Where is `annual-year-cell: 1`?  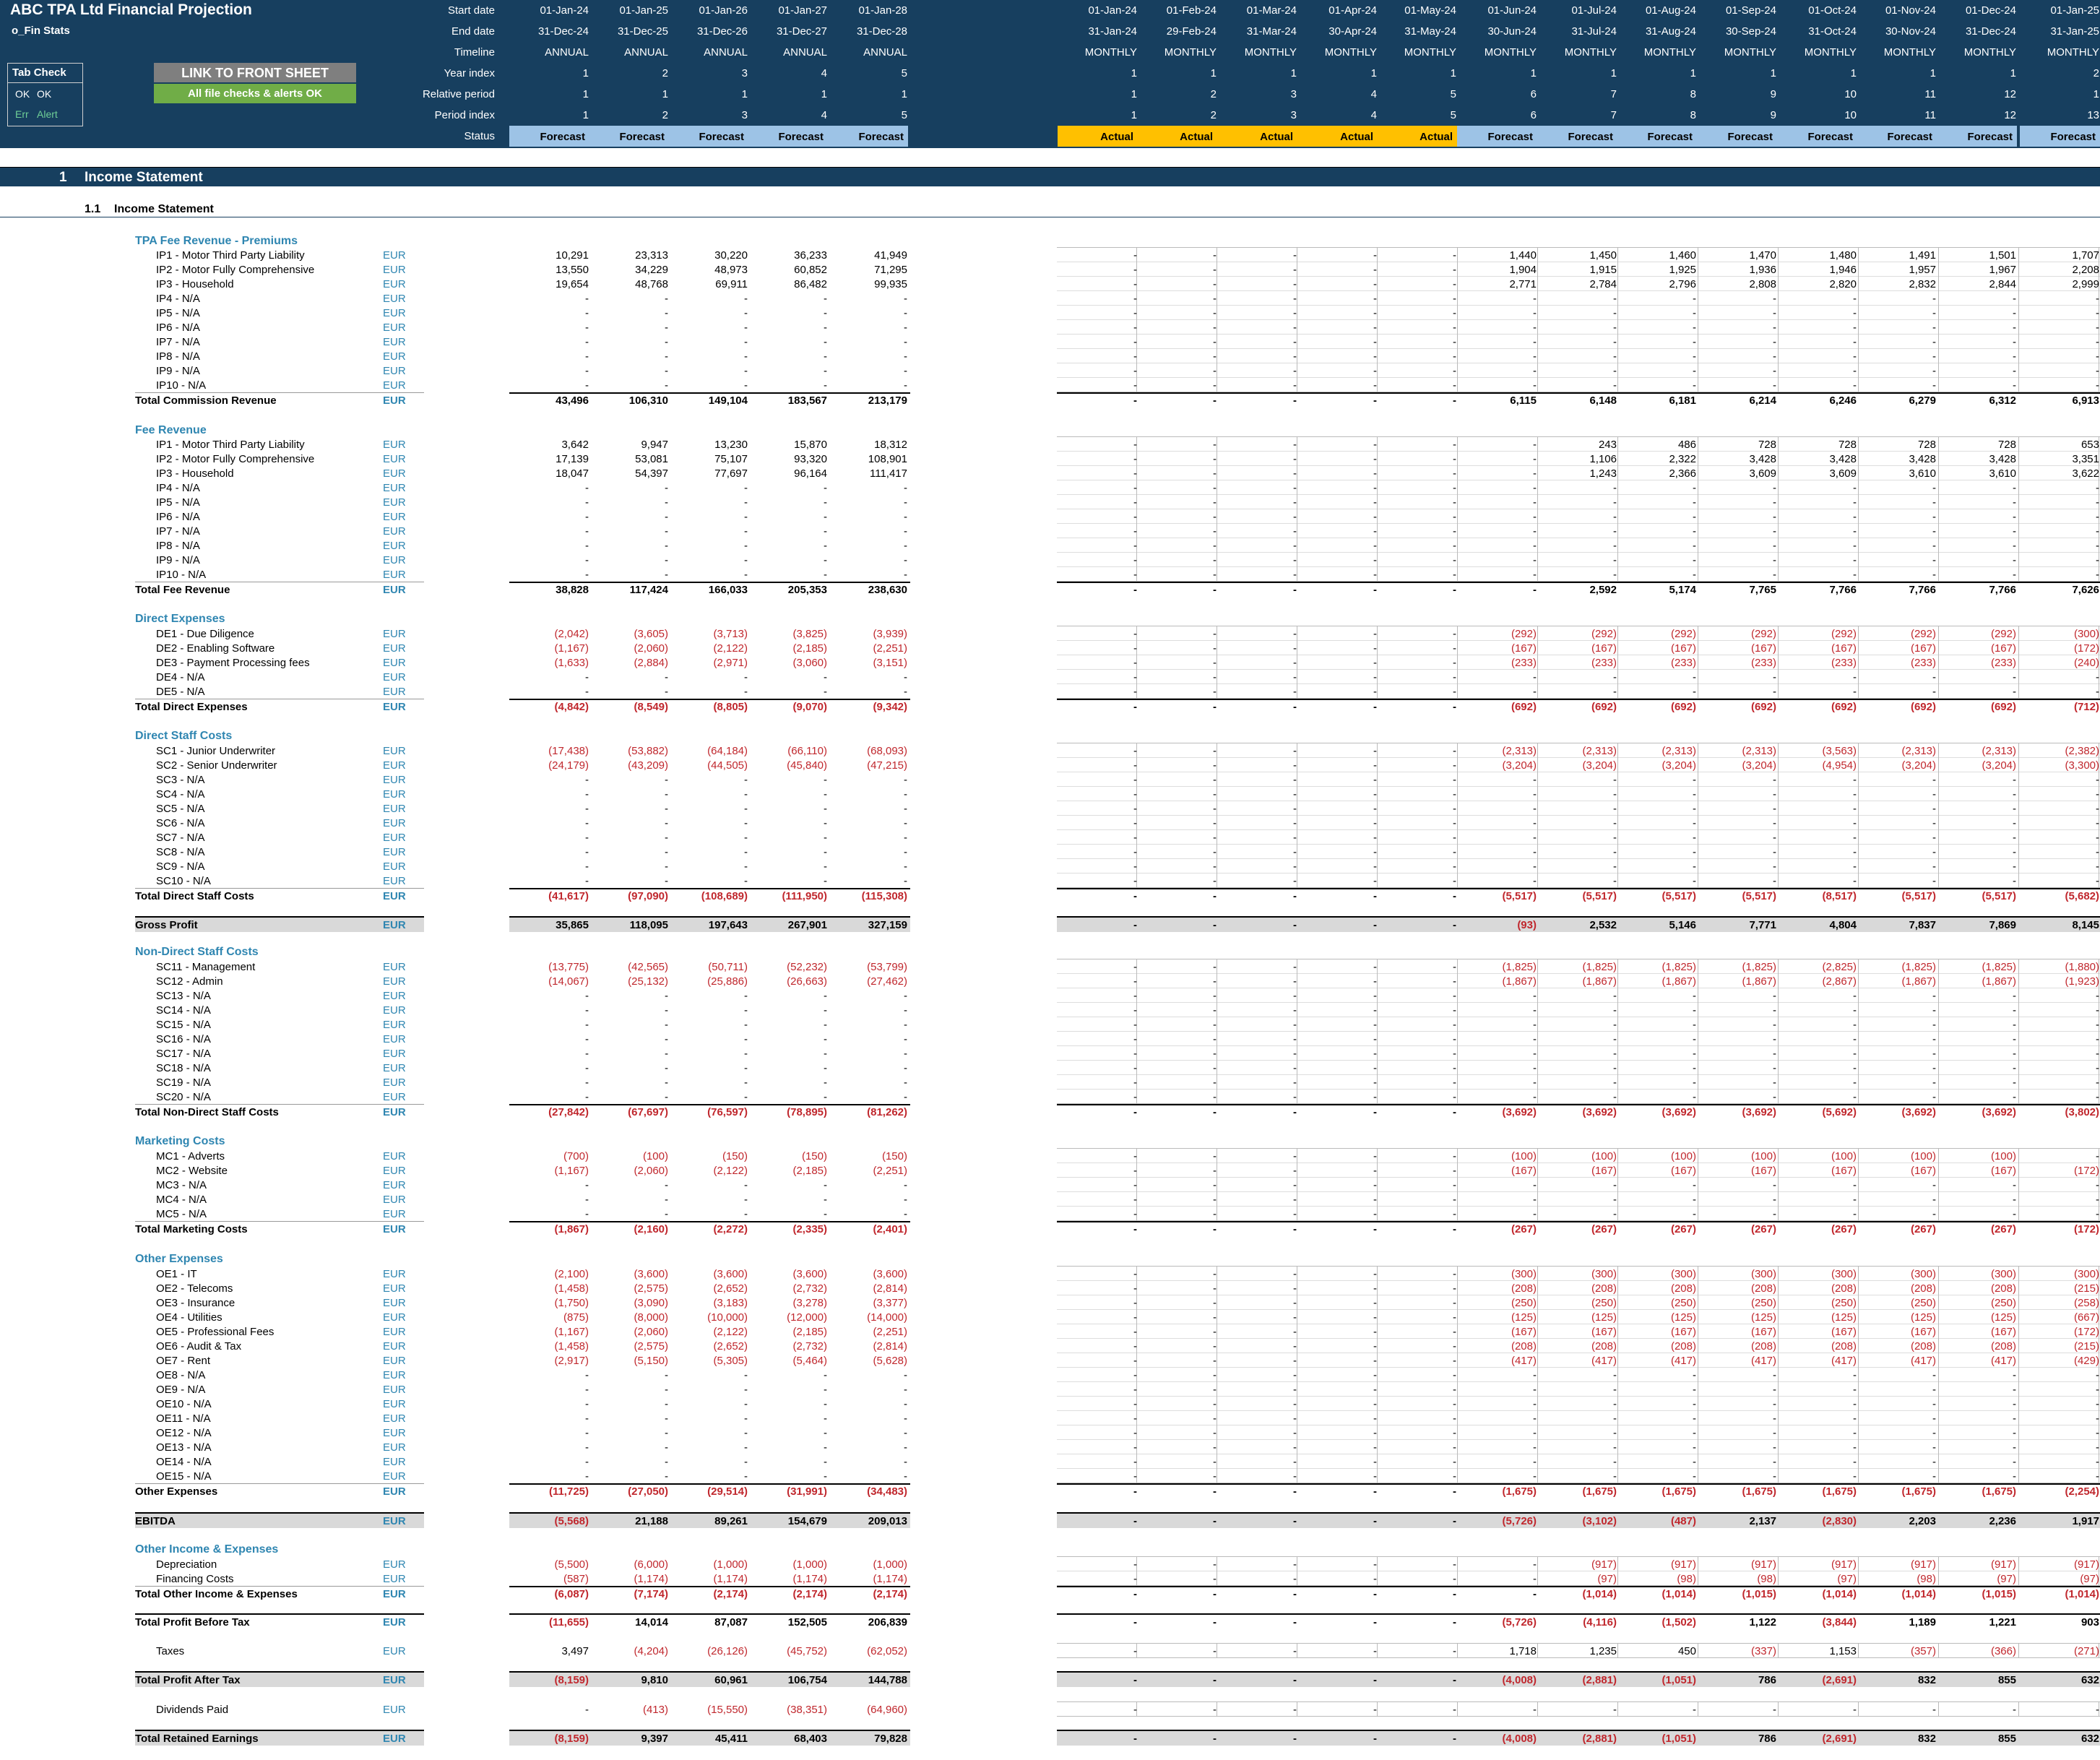
annual-year-cell: 1 is located at coordinates (586, 73).